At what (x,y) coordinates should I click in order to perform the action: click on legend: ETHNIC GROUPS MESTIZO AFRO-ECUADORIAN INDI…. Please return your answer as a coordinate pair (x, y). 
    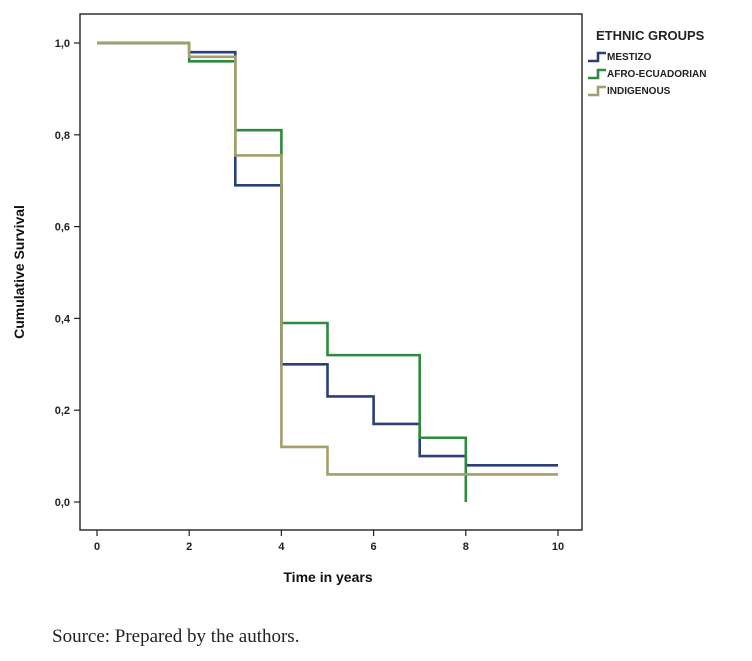
    Looking at the image, I should click on (647, 62).